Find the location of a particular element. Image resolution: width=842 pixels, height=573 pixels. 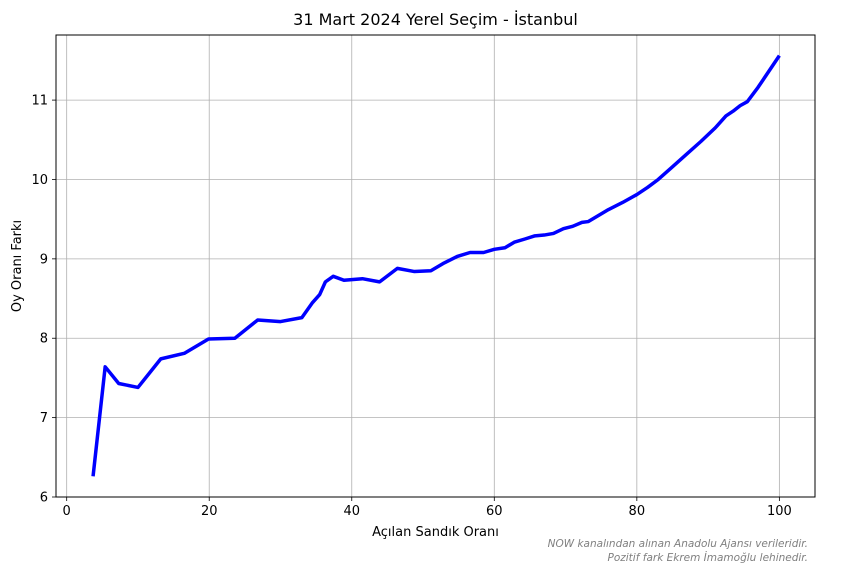

y-tick-label: 11 is located at coordinates (39, 101).